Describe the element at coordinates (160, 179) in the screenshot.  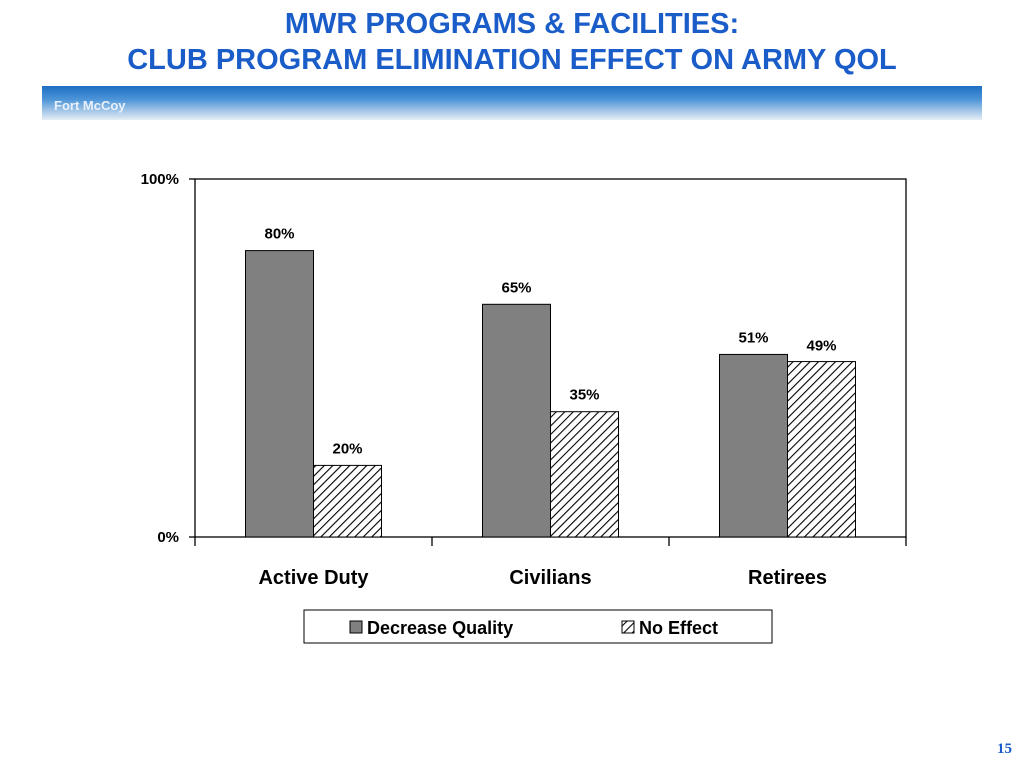
I see `y-tick-label: 100%` at that location.